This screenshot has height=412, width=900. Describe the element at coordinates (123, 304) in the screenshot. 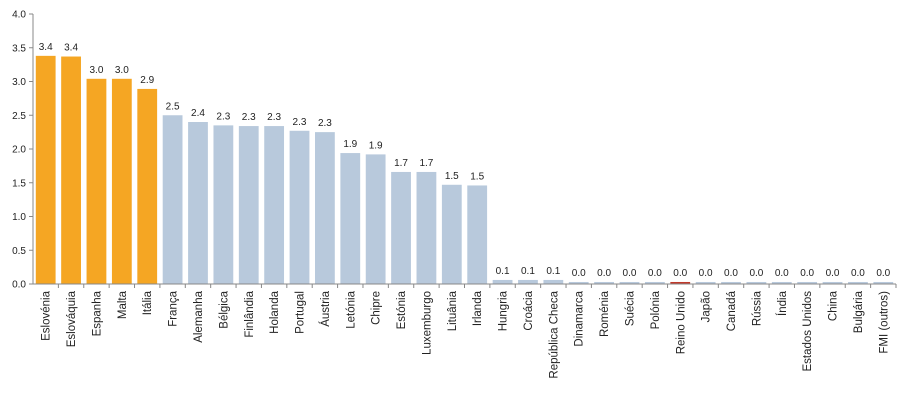

I see `x-tick-label: Malta` at that location.